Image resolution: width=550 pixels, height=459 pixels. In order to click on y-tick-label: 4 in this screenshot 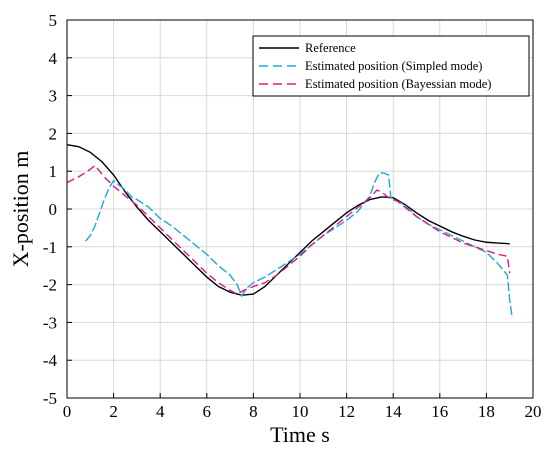, I will do `click(53, 58)`.